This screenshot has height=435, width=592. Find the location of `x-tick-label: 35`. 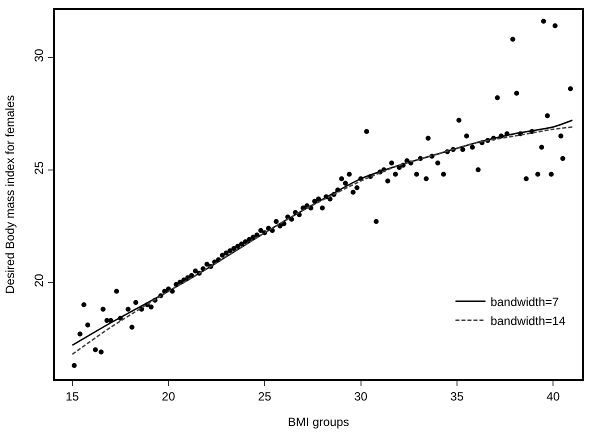

x-tick-label: 35 is located at coordinates (457, 396).